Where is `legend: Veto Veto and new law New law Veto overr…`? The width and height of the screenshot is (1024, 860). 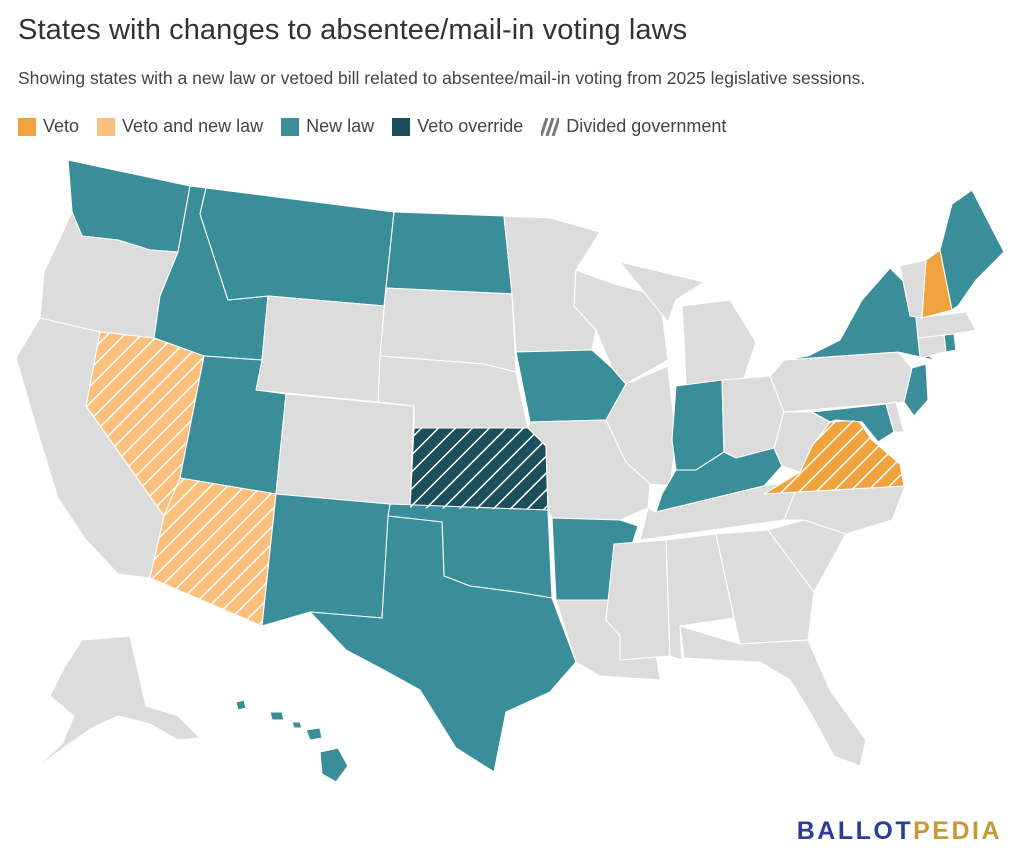
legend: Veto Veto and new law New law Veto overr… is located at coordinates (372, 126).